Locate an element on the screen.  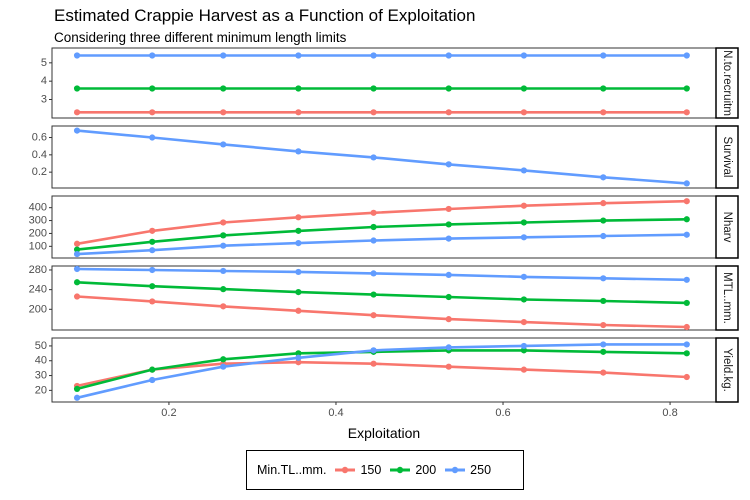
y-tick-label: 280 is located at coordinates (38, 270).